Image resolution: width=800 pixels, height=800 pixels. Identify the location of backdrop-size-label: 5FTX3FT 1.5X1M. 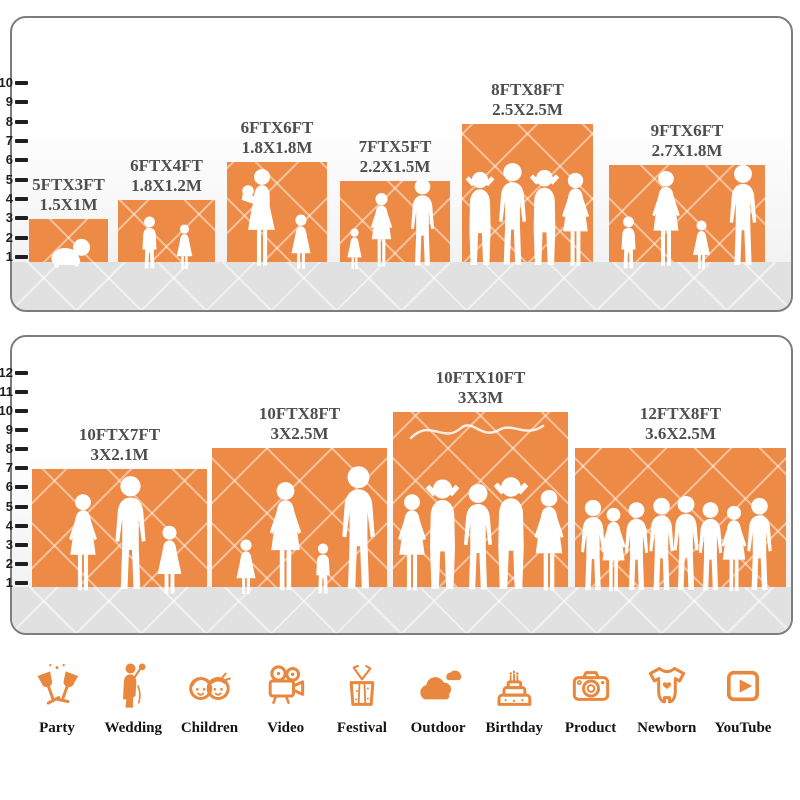
(68, 194).